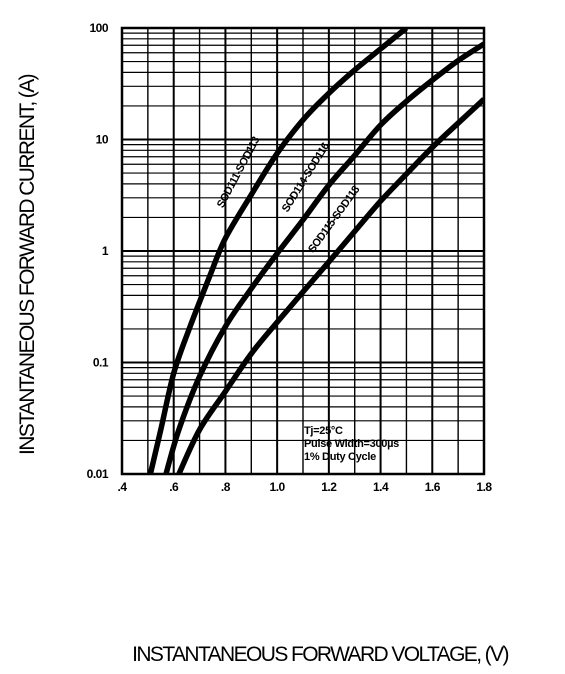 This screenshot has height=674, width=565. I want to click on x-tick-label: .4, so click(122, 487).